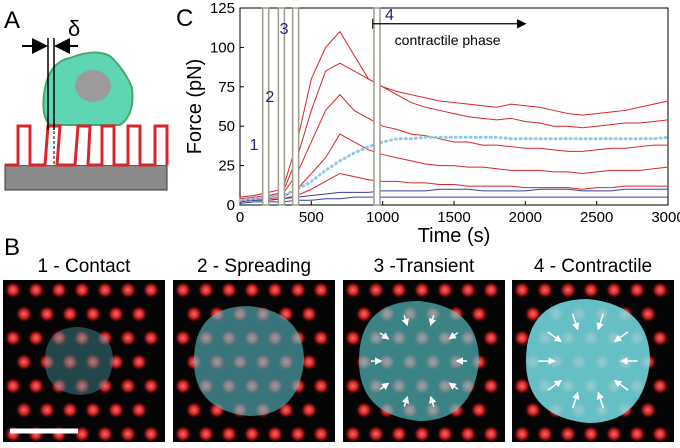 This screenshot has height=448, width=680. What do you see at coordinates (454, 236) in the screenshot?
I see `x-axis-label: Time (s)` at bounding box center [454, 236].